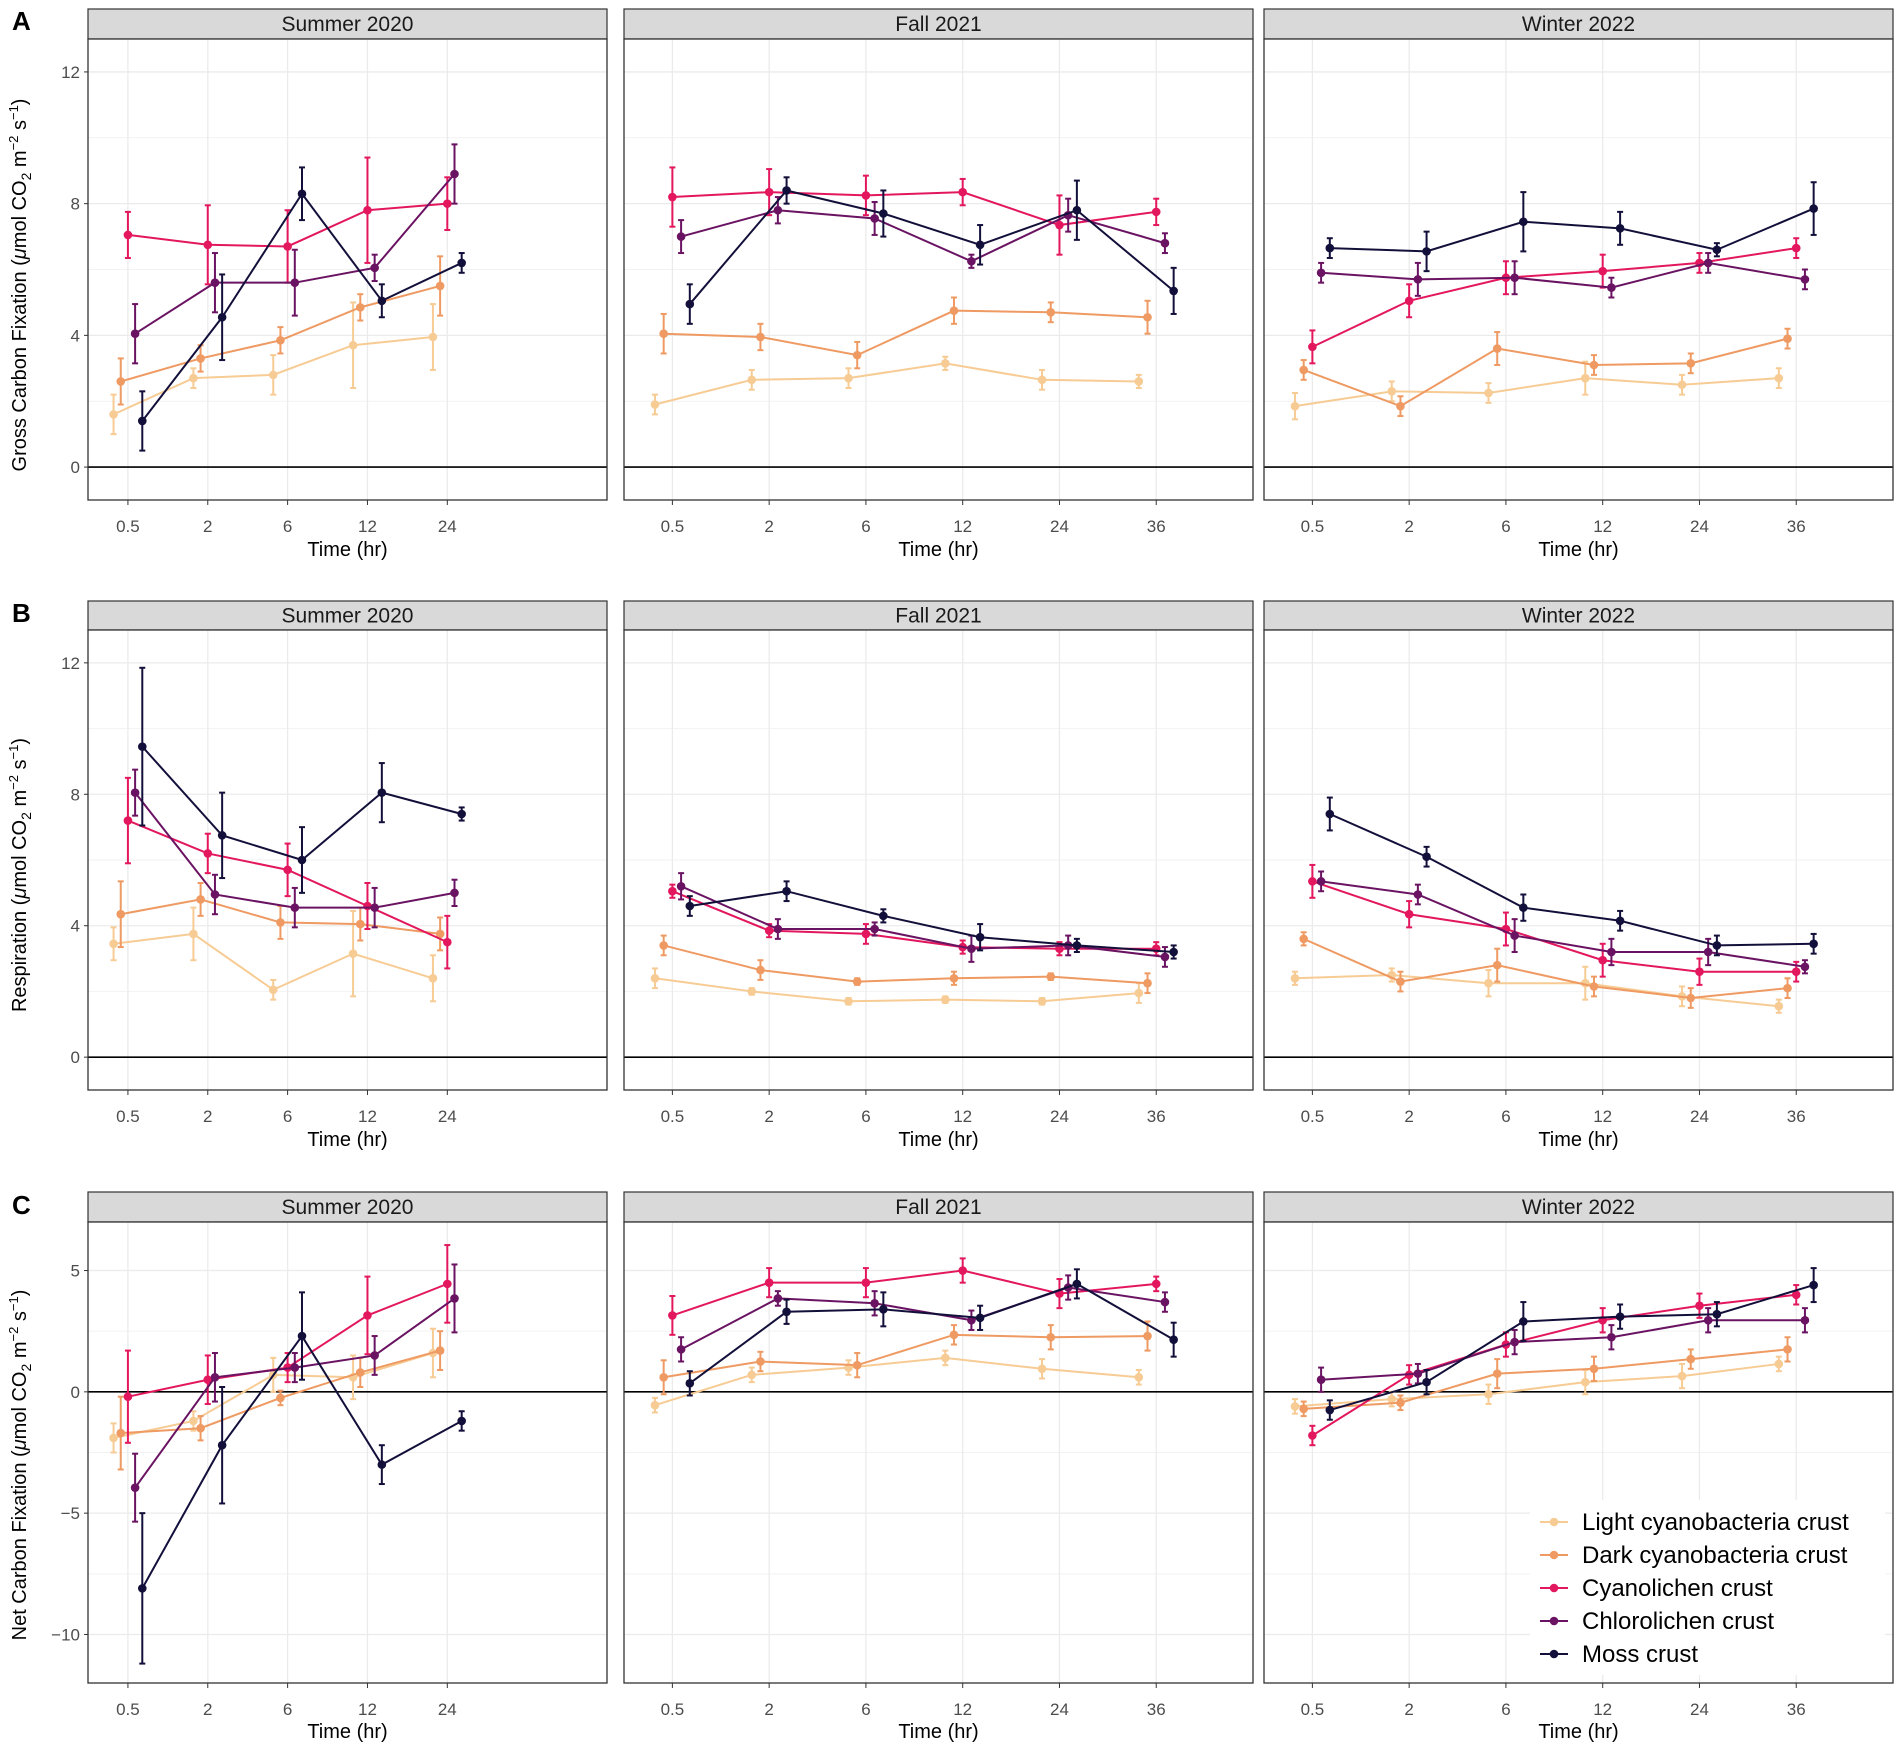 This screenshot has height=1751, width=1902. Describe the element at coordinates (13, 1334) in the screenshot. I see `y-axis-title-superscript: −2` at that location.